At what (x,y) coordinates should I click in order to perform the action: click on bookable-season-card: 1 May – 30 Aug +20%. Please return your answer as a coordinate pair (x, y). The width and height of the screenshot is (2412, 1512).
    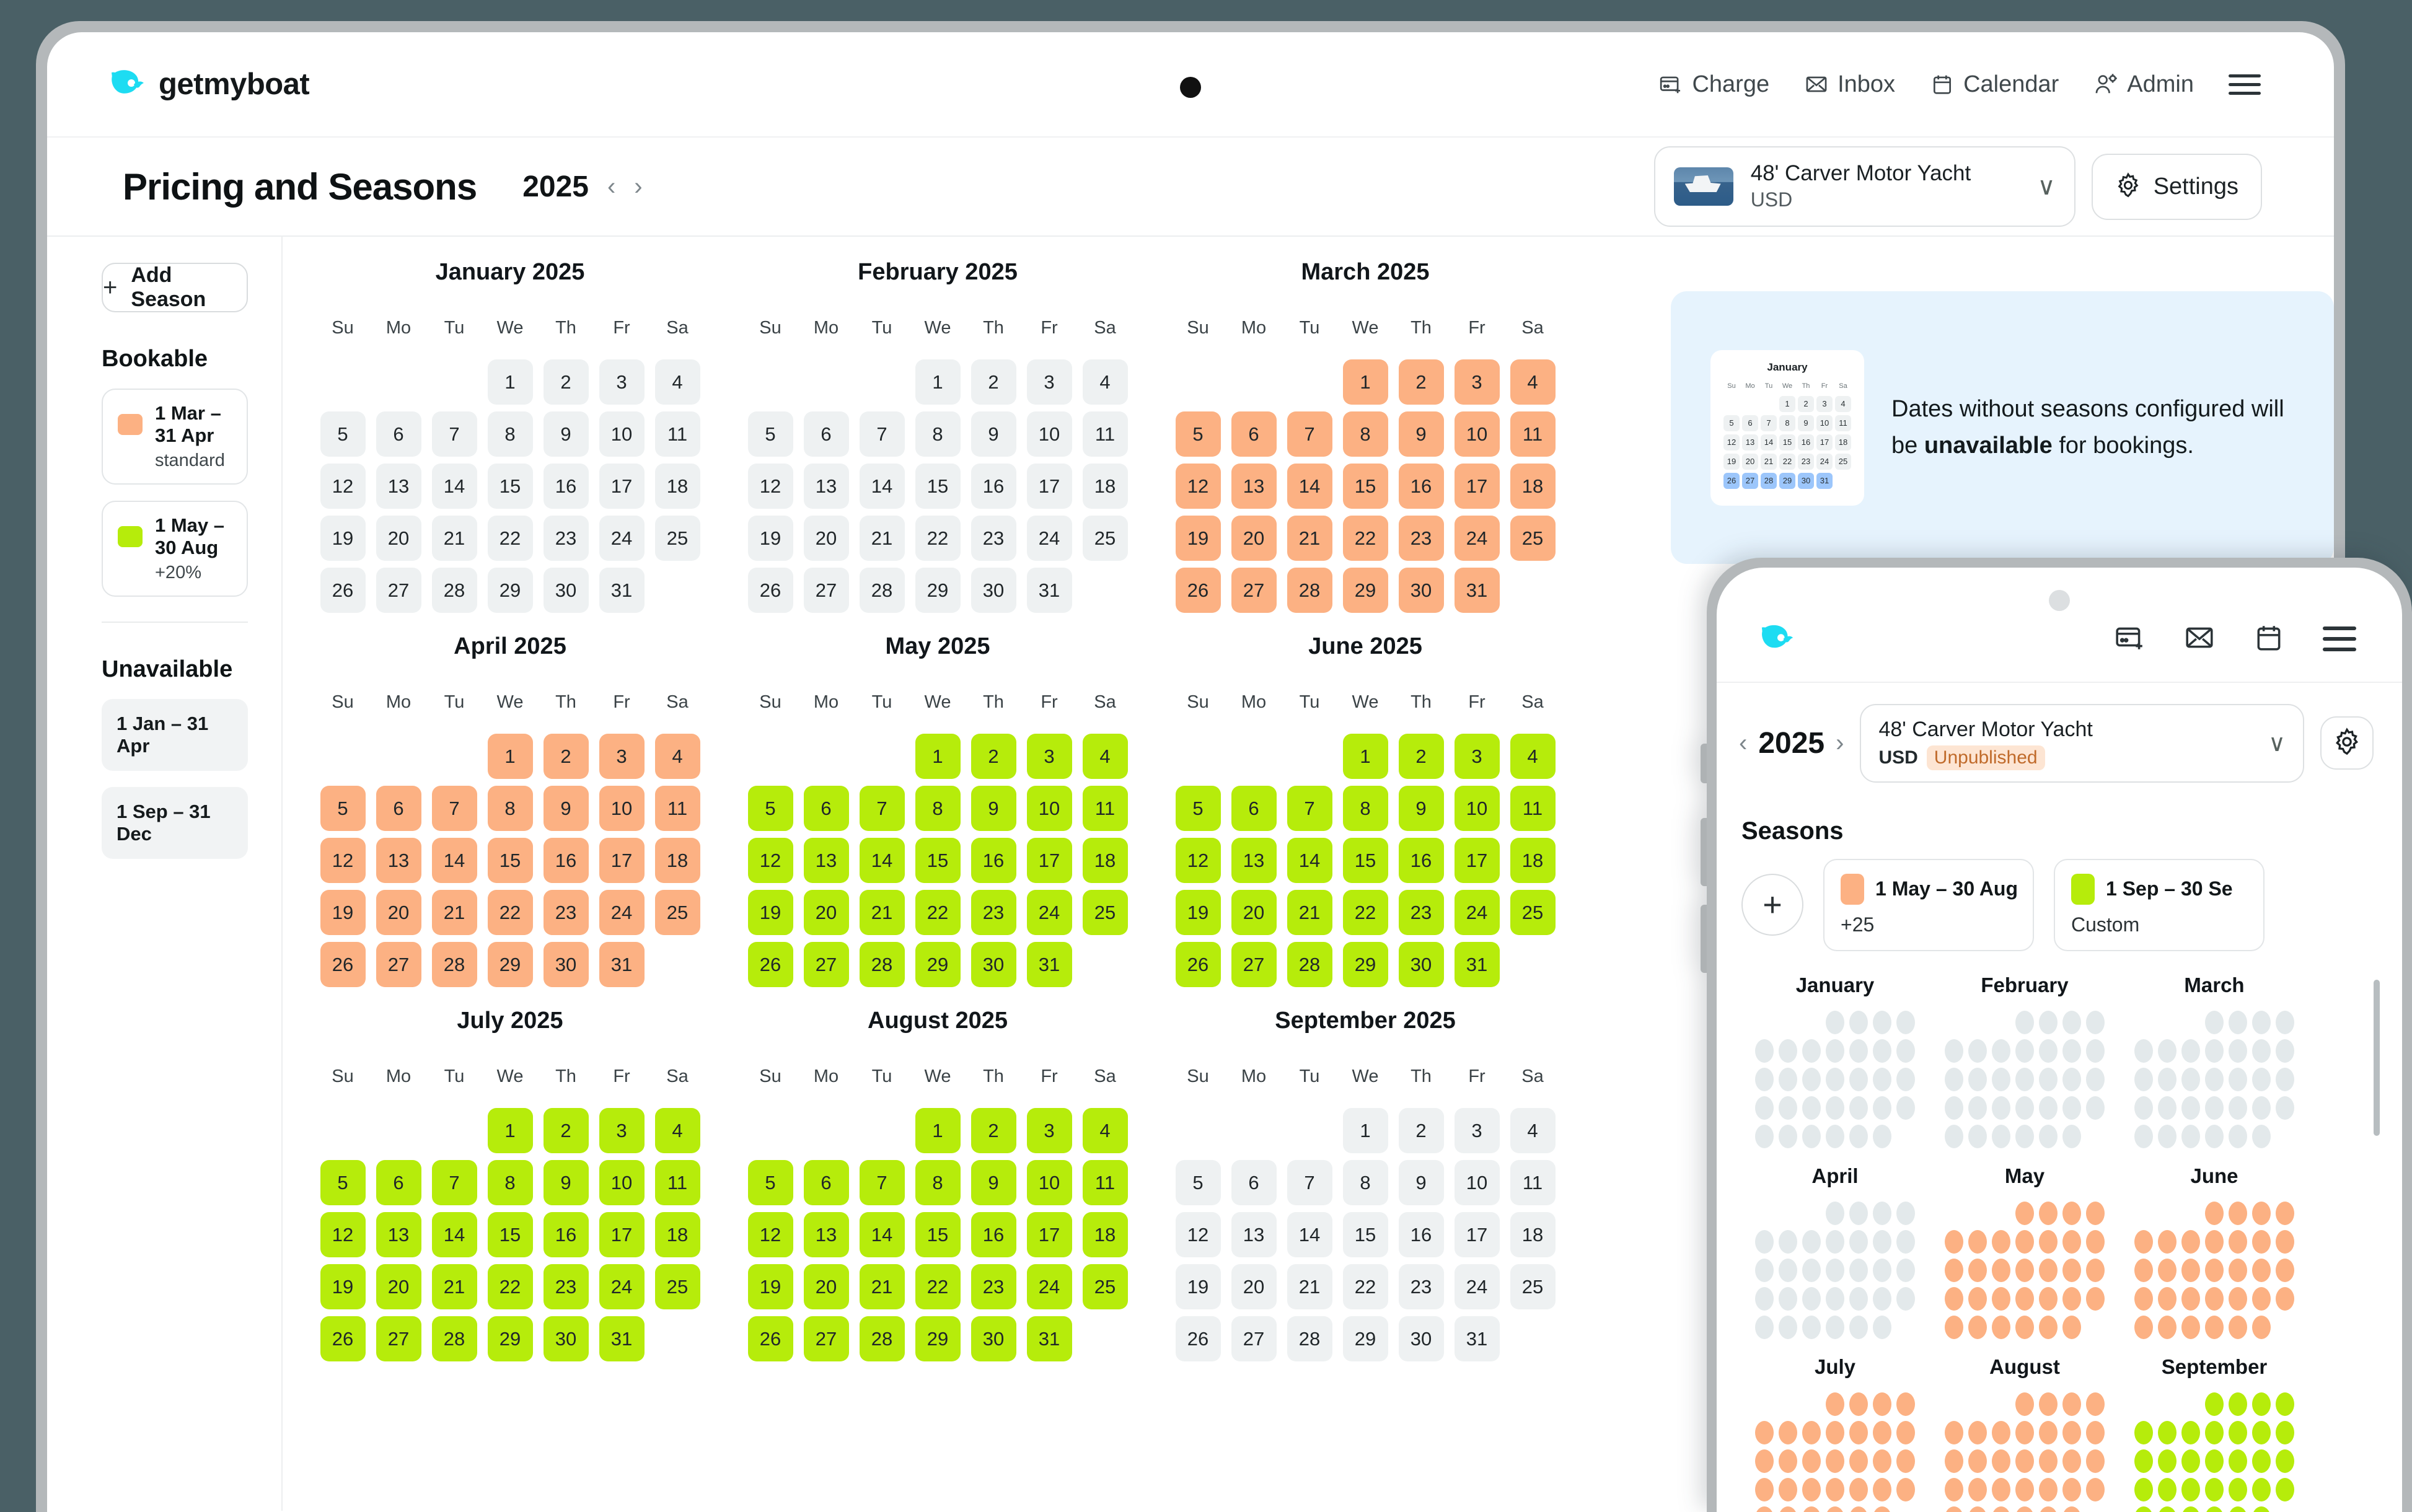
    Looking at the image, I should click on (175, 549).